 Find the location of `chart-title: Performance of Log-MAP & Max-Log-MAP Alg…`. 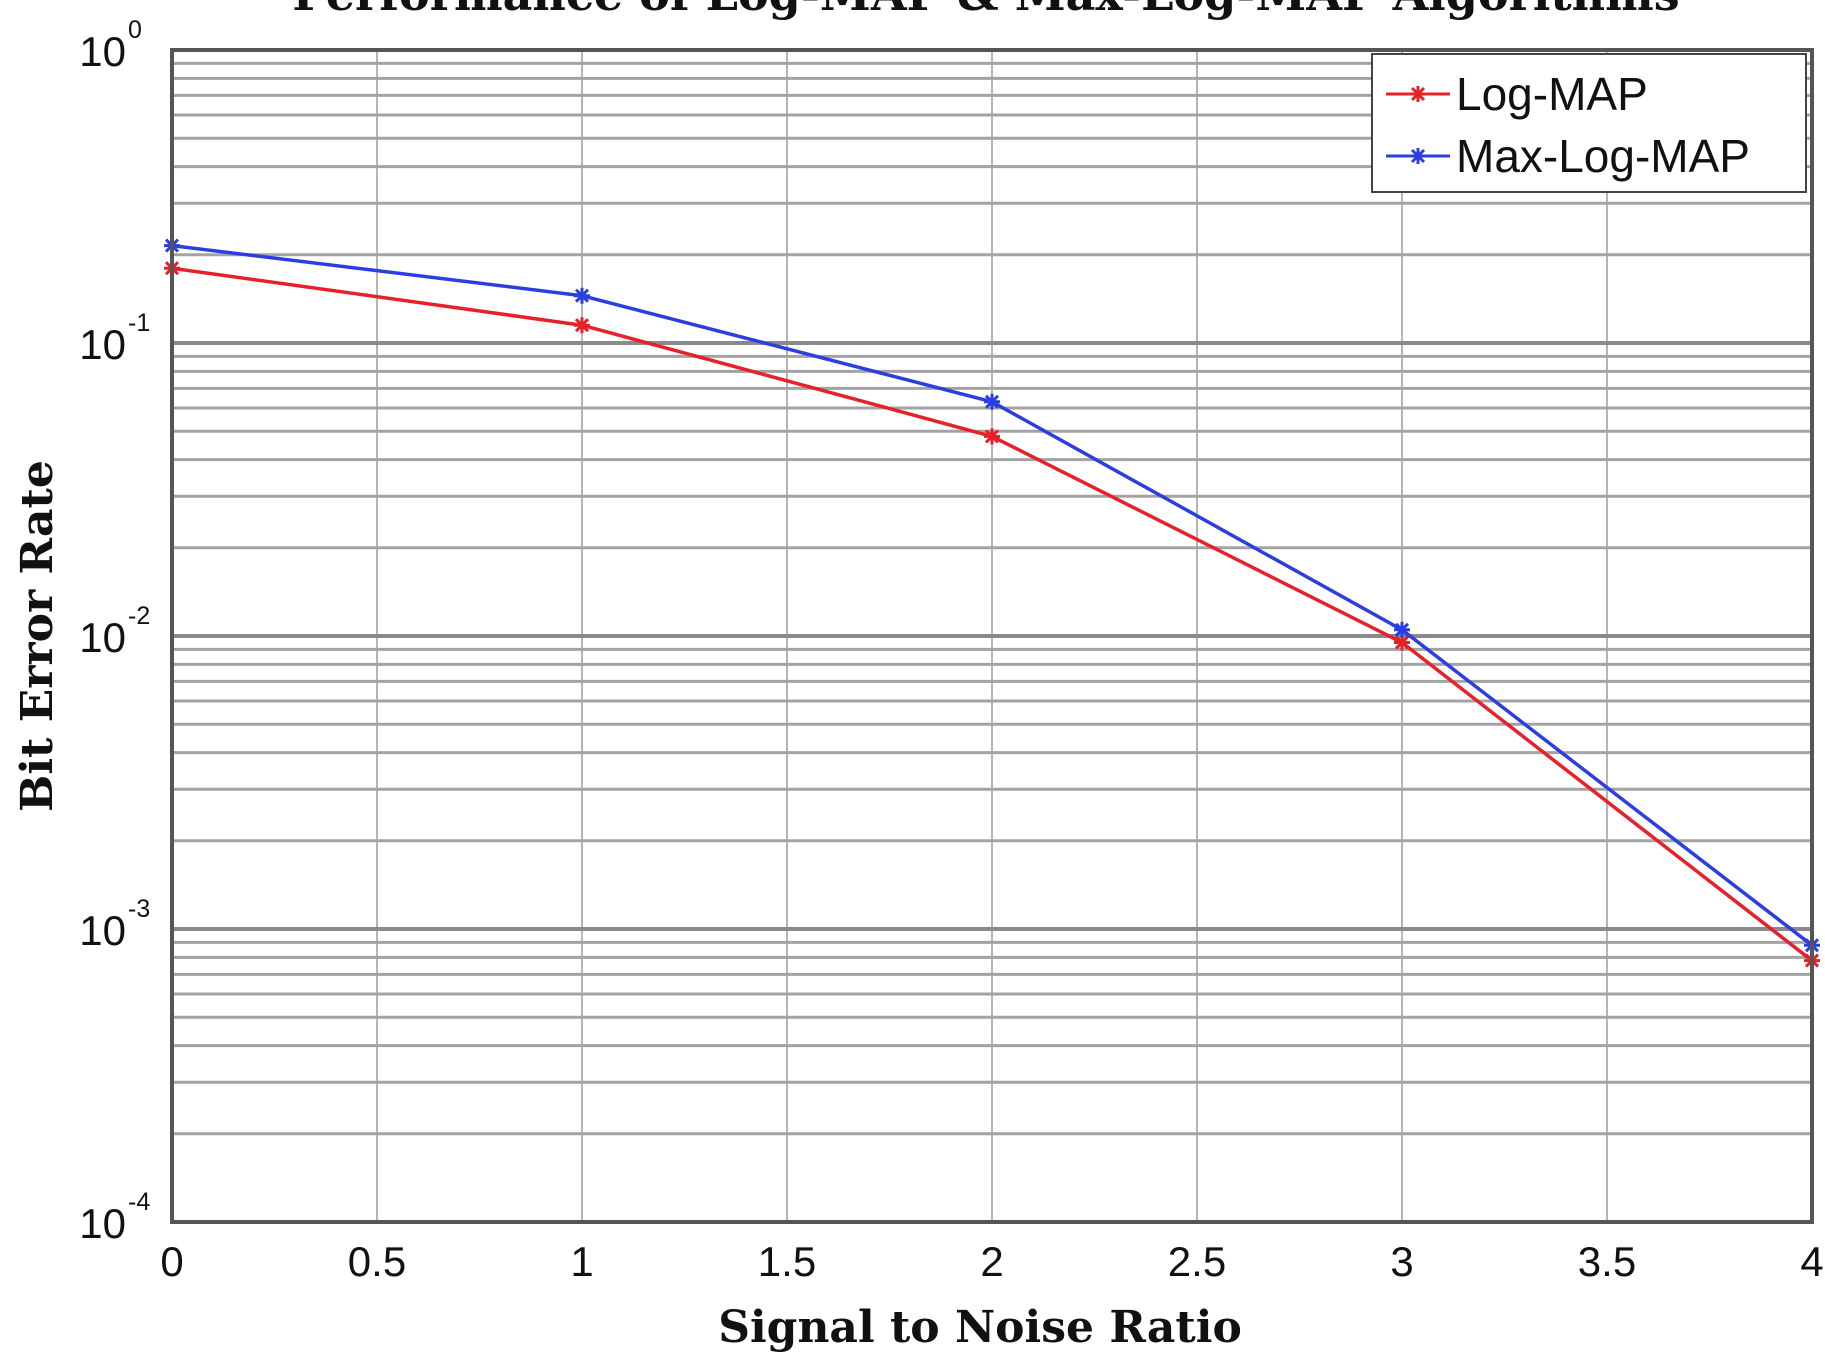

chart-title: Performance of Log-MAP & Max-Log-MAP Alg… is located at coordinates (985, 10).